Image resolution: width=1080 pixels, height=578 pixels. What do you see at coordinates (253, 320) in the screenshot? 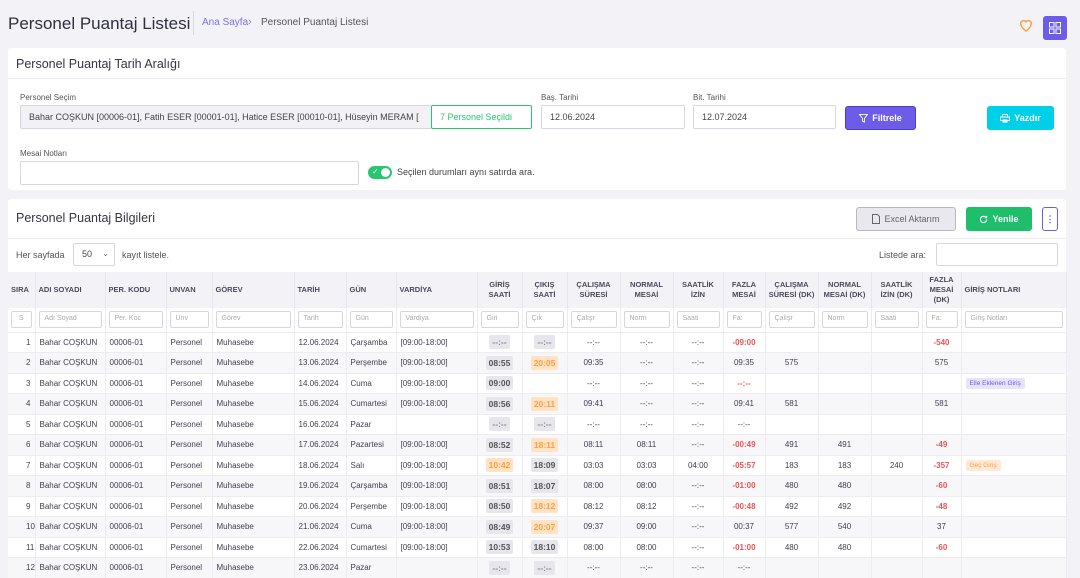
I see `column-filter-input: Görev` at bounding box center [253, 320].